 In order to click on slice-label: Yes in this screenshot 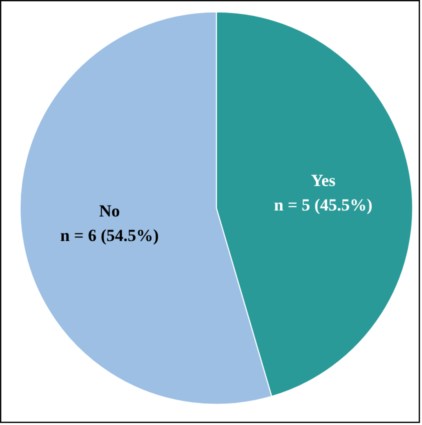, I will do `click(323, 180)`.